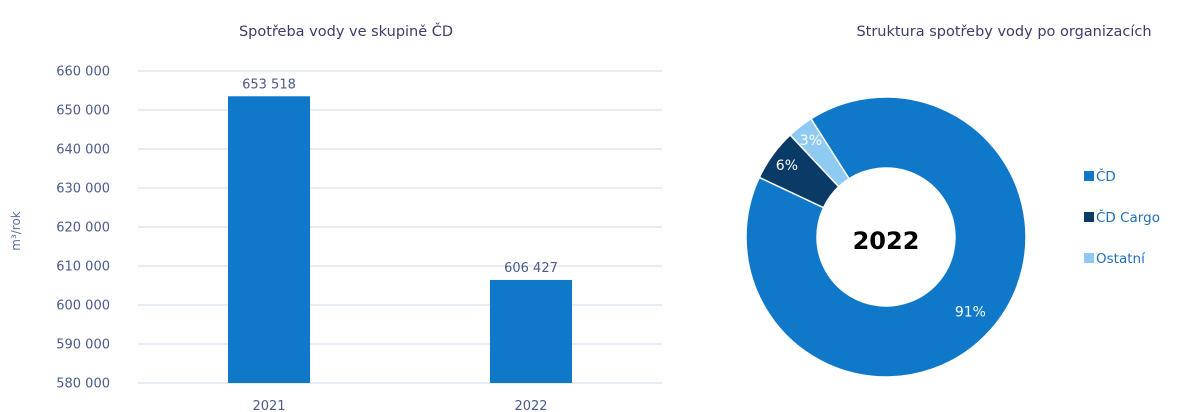 The width and height of the screenshot is (1184, 412). I want to click on slice-value-label: 91%, so click(970, 312).